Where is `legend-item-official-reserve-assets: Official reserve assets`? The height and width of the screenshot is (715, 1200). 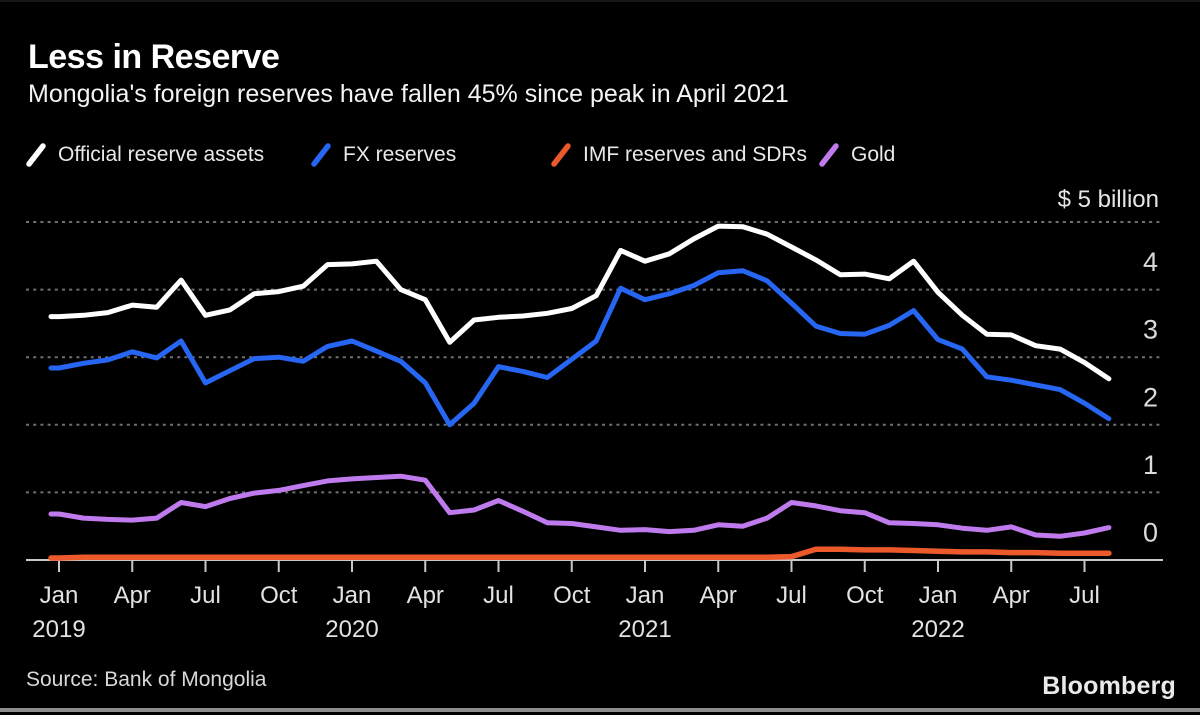 legend-item-official-reserve-assets: Official reserve assets is located at coordinates (144, 155).